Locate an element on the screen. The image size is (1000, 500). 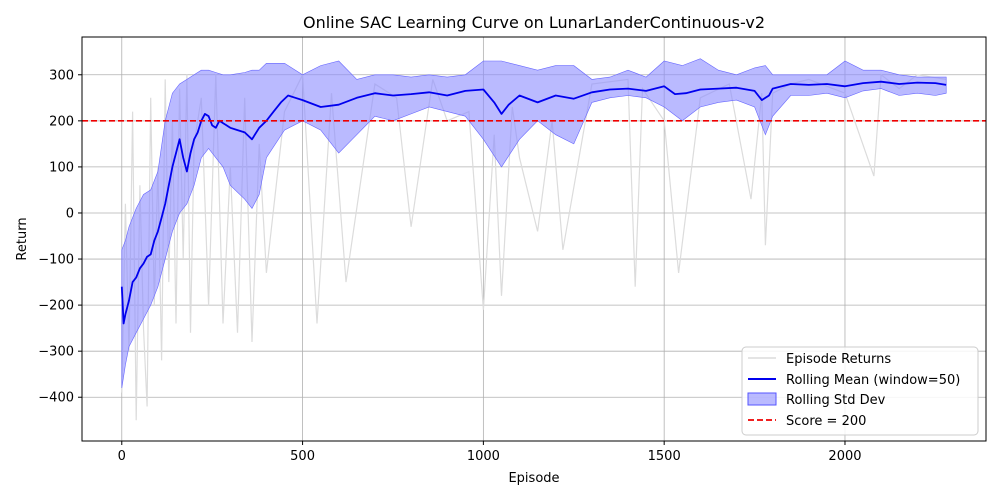
x-tick-label: 2000 is located at coordinates (844, 456).